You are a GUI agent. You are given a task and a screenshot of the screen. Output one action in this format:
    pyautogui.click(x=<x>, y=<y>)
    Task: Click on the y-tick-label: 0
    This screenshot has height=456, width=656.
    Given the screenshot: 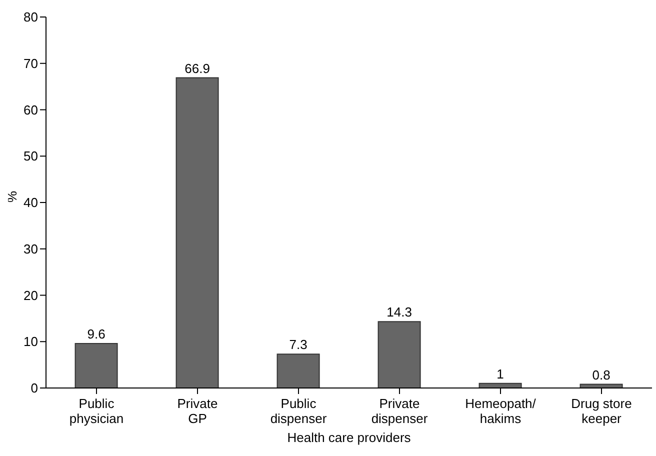 What is the action you would take?
    pyautogui.click(x=34, y=388)
    